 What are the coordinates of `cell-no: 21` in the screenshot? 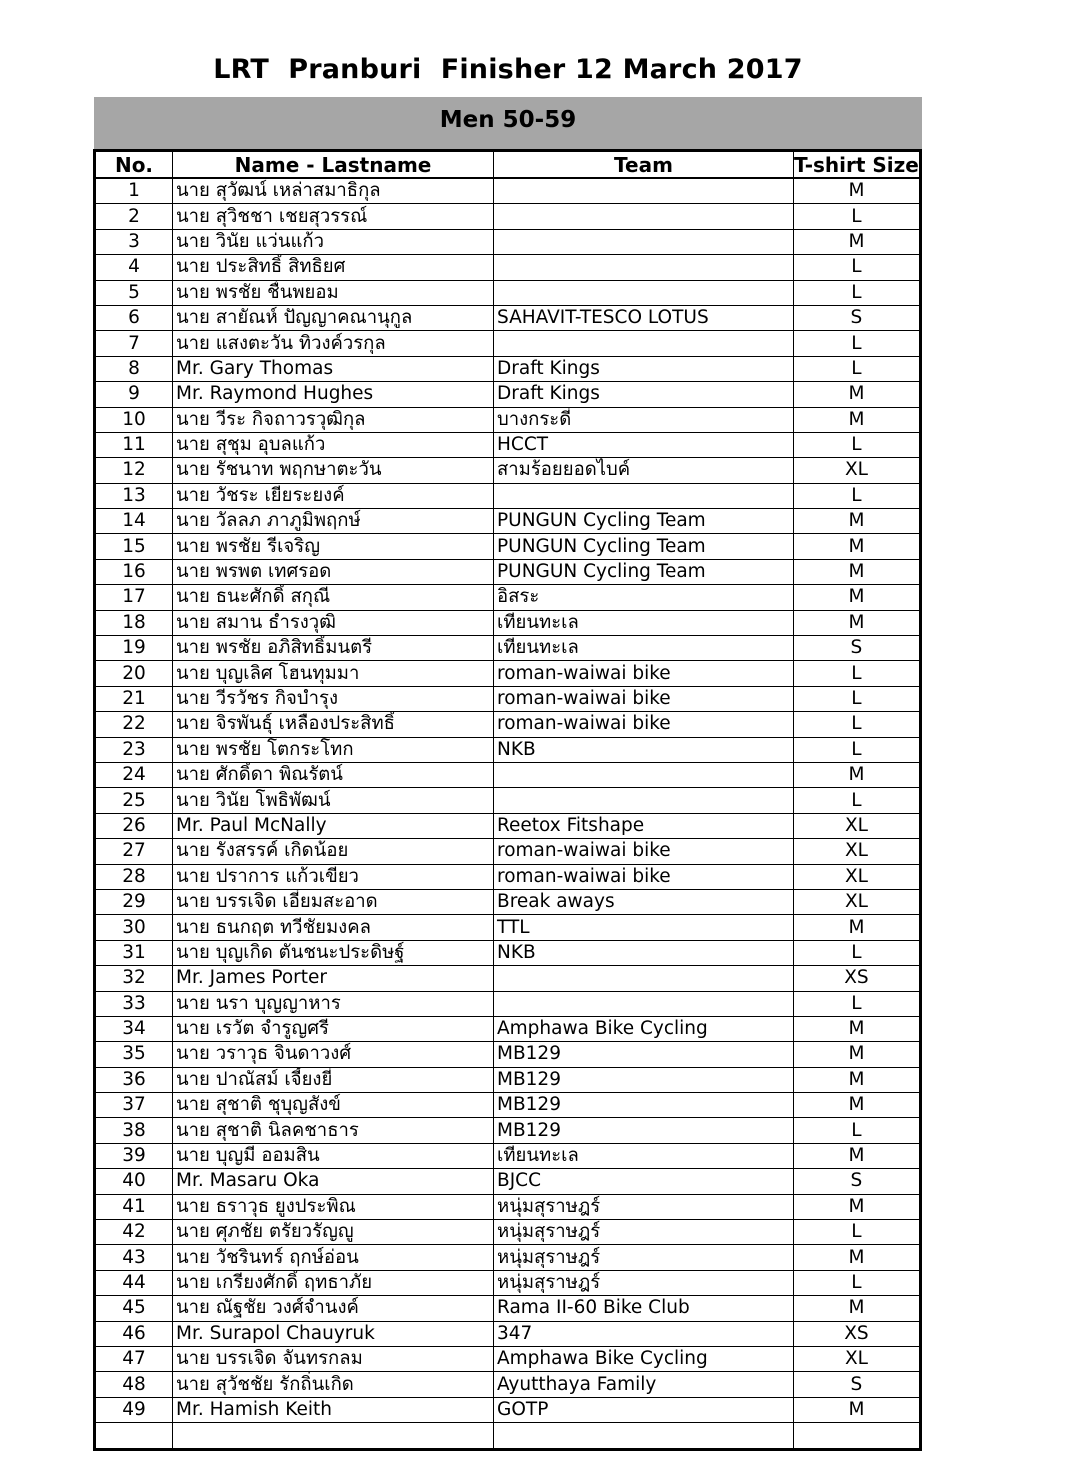 It's located at (133, 699).